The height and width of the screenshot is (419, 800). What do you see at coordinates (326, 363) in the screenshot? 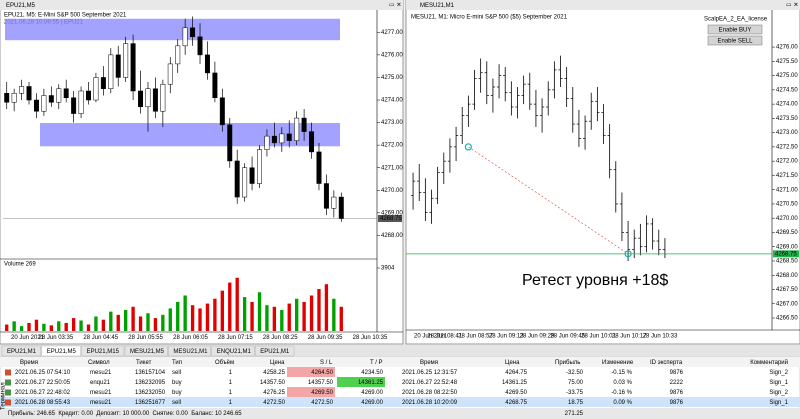
I see `column-header: S / L` at bounding box center [326, 363].